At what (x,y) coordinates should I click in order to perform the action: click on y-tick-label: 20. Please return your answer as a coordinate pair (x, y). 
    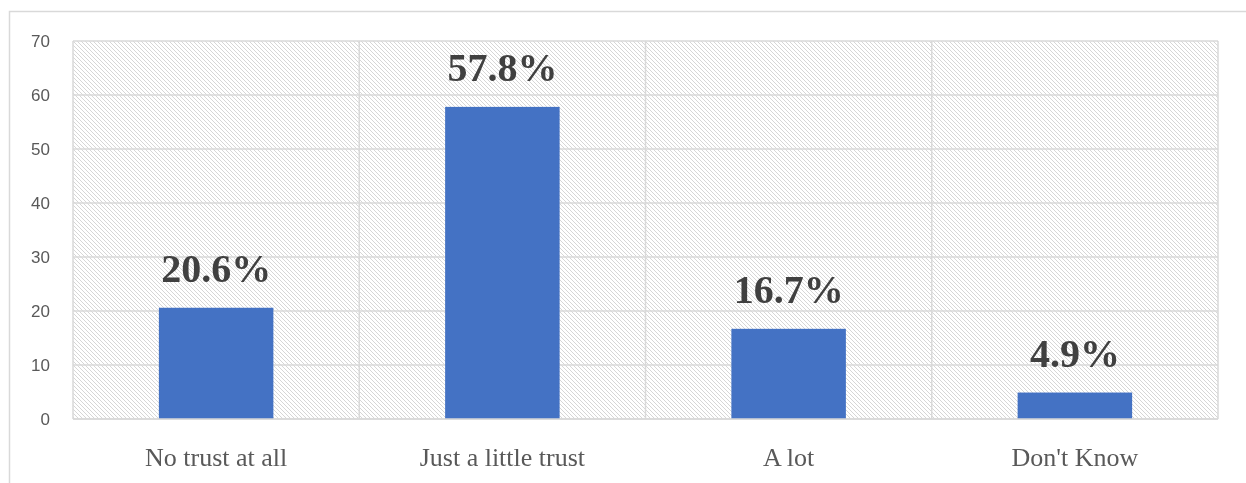
    Looking at the image, I should click on (40, 311).